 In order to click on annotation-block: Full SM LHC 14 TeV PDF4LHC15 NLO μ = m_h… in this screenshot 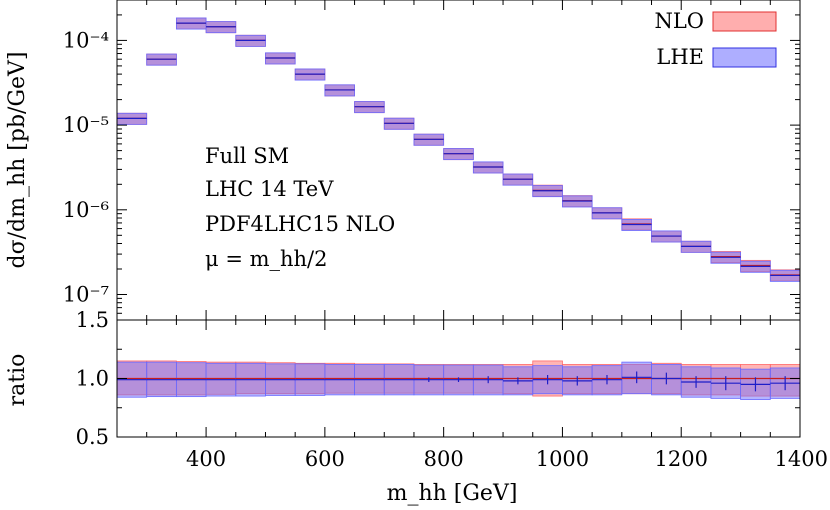, I will do `click(300, 207)`.